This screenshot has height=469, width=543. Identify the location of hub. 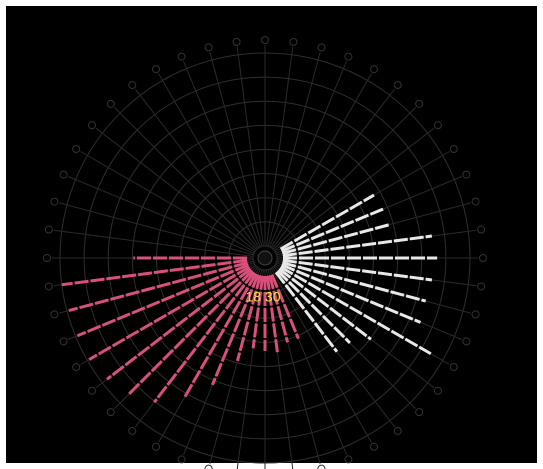
(265, 258).